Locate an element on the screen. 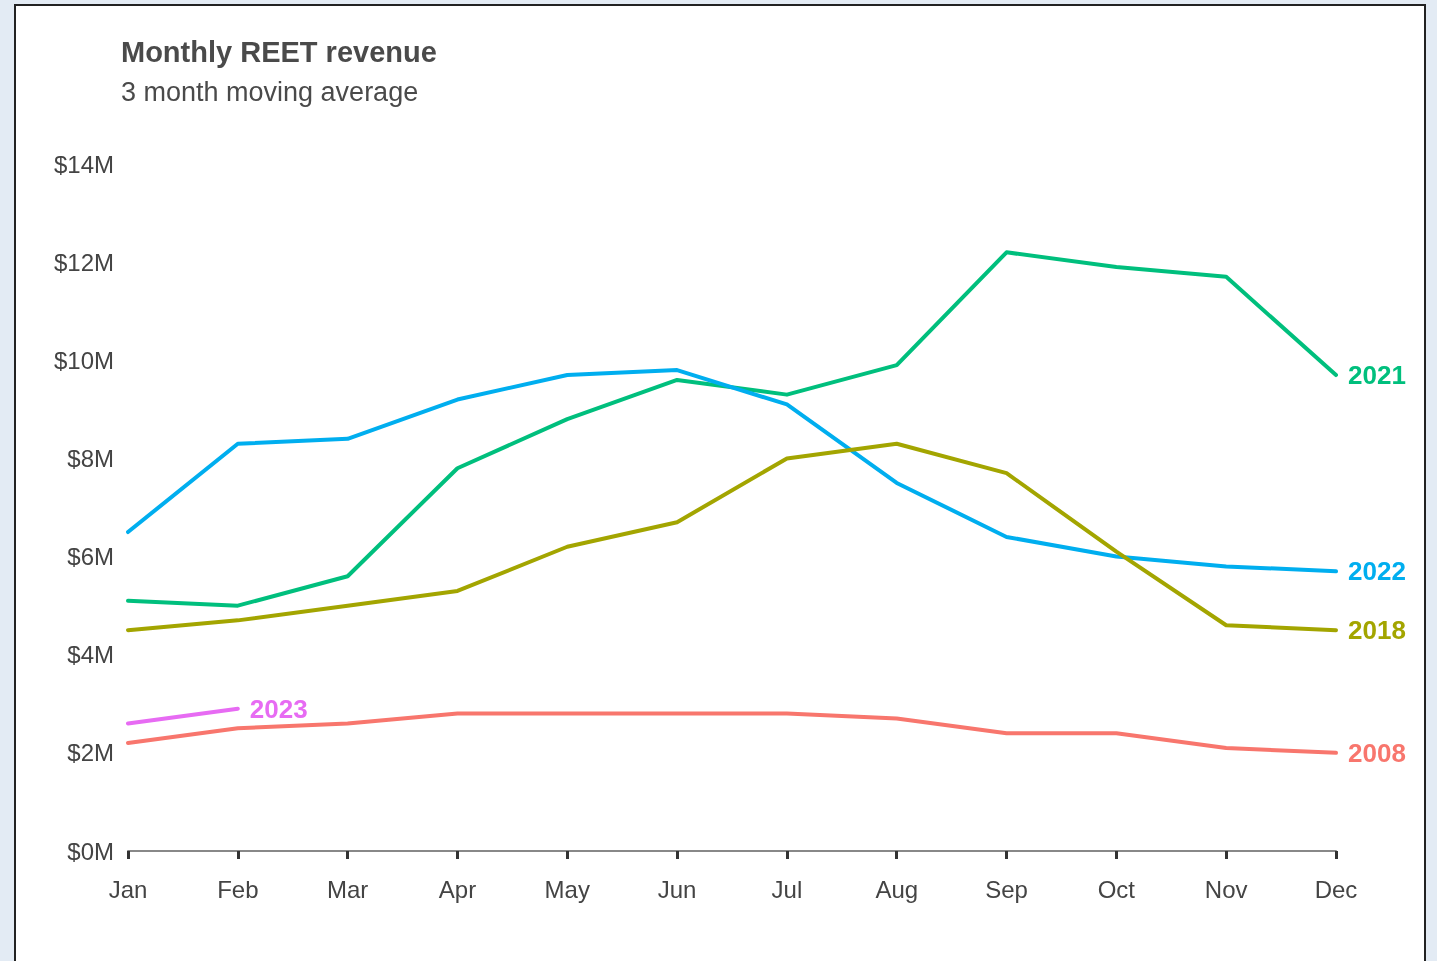 This screenshot has height=961, width=1437. y-tick-label: $12M is located at coordinates (83, 262).